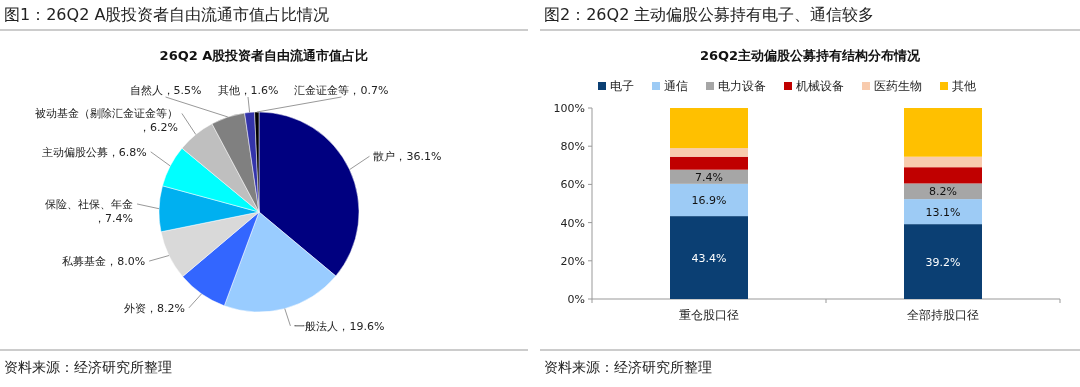 This screenshot has width=1080, height=387. What do you see at coordinates (572, 223) in the screenshot?
I see `y-tick-label: 40%` at bounding box center [572, 223].